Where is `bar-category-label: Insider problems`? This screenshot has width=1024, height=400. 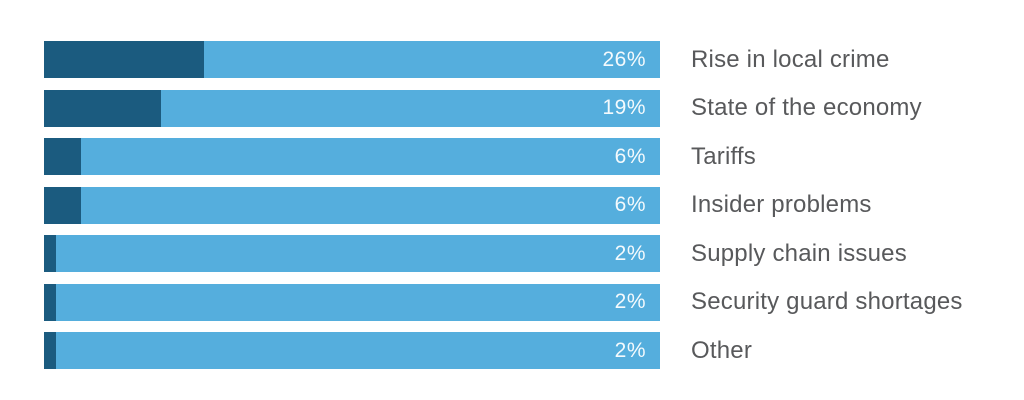 bar-category-label: Insider problems is located at coordinates (781, 204).